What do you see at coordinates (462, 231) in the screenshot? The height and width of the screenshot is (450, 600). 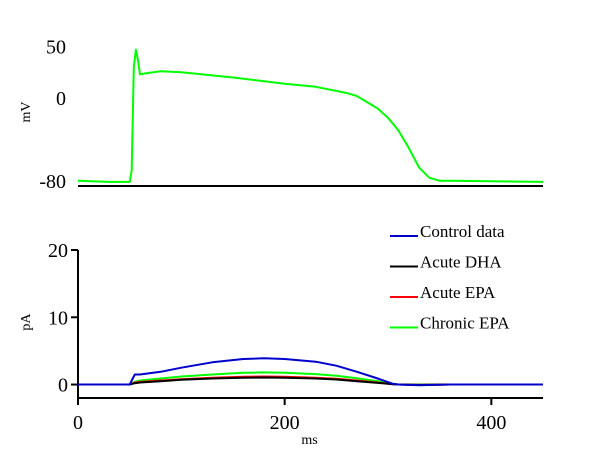 I see `legend-entry: Control data` at bounding box center [462, 231].